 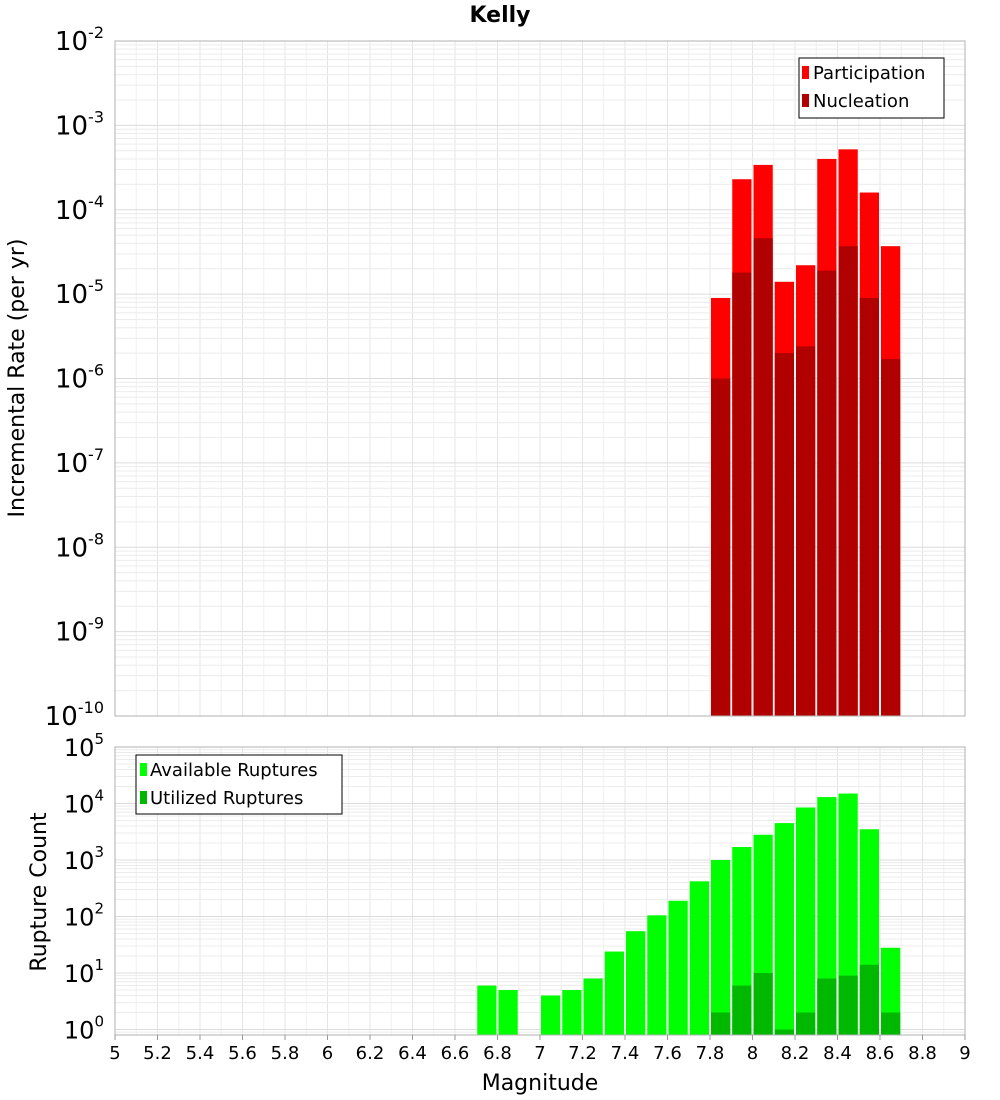 I want to click on x-tick-label: 6.8, so click(x=497, y=1053).